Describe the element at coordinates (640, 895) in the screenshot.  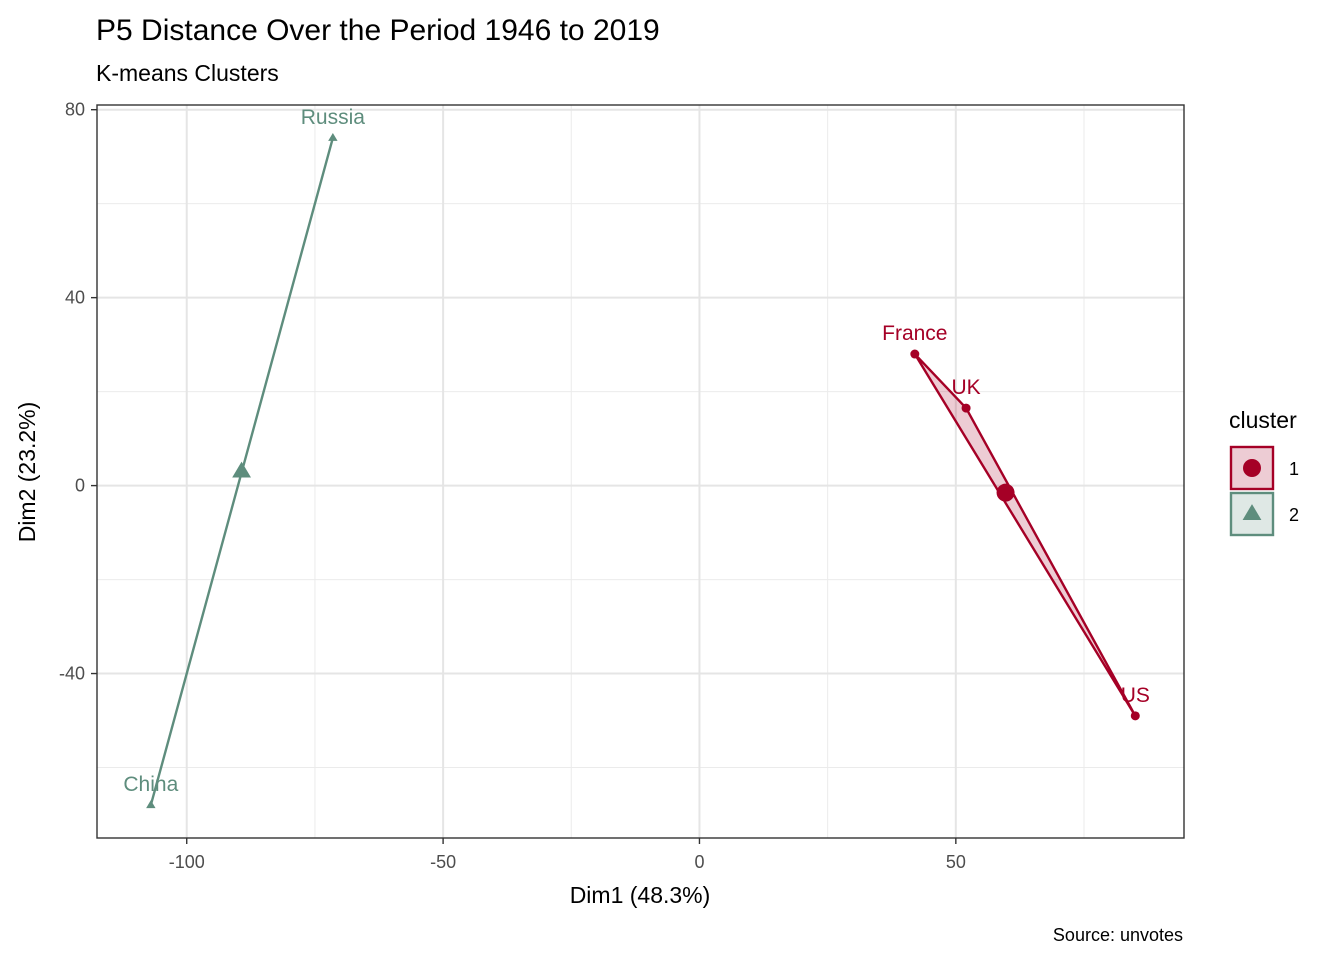
I see `x-axis-title: Dim1 (48.3%)` at that location.